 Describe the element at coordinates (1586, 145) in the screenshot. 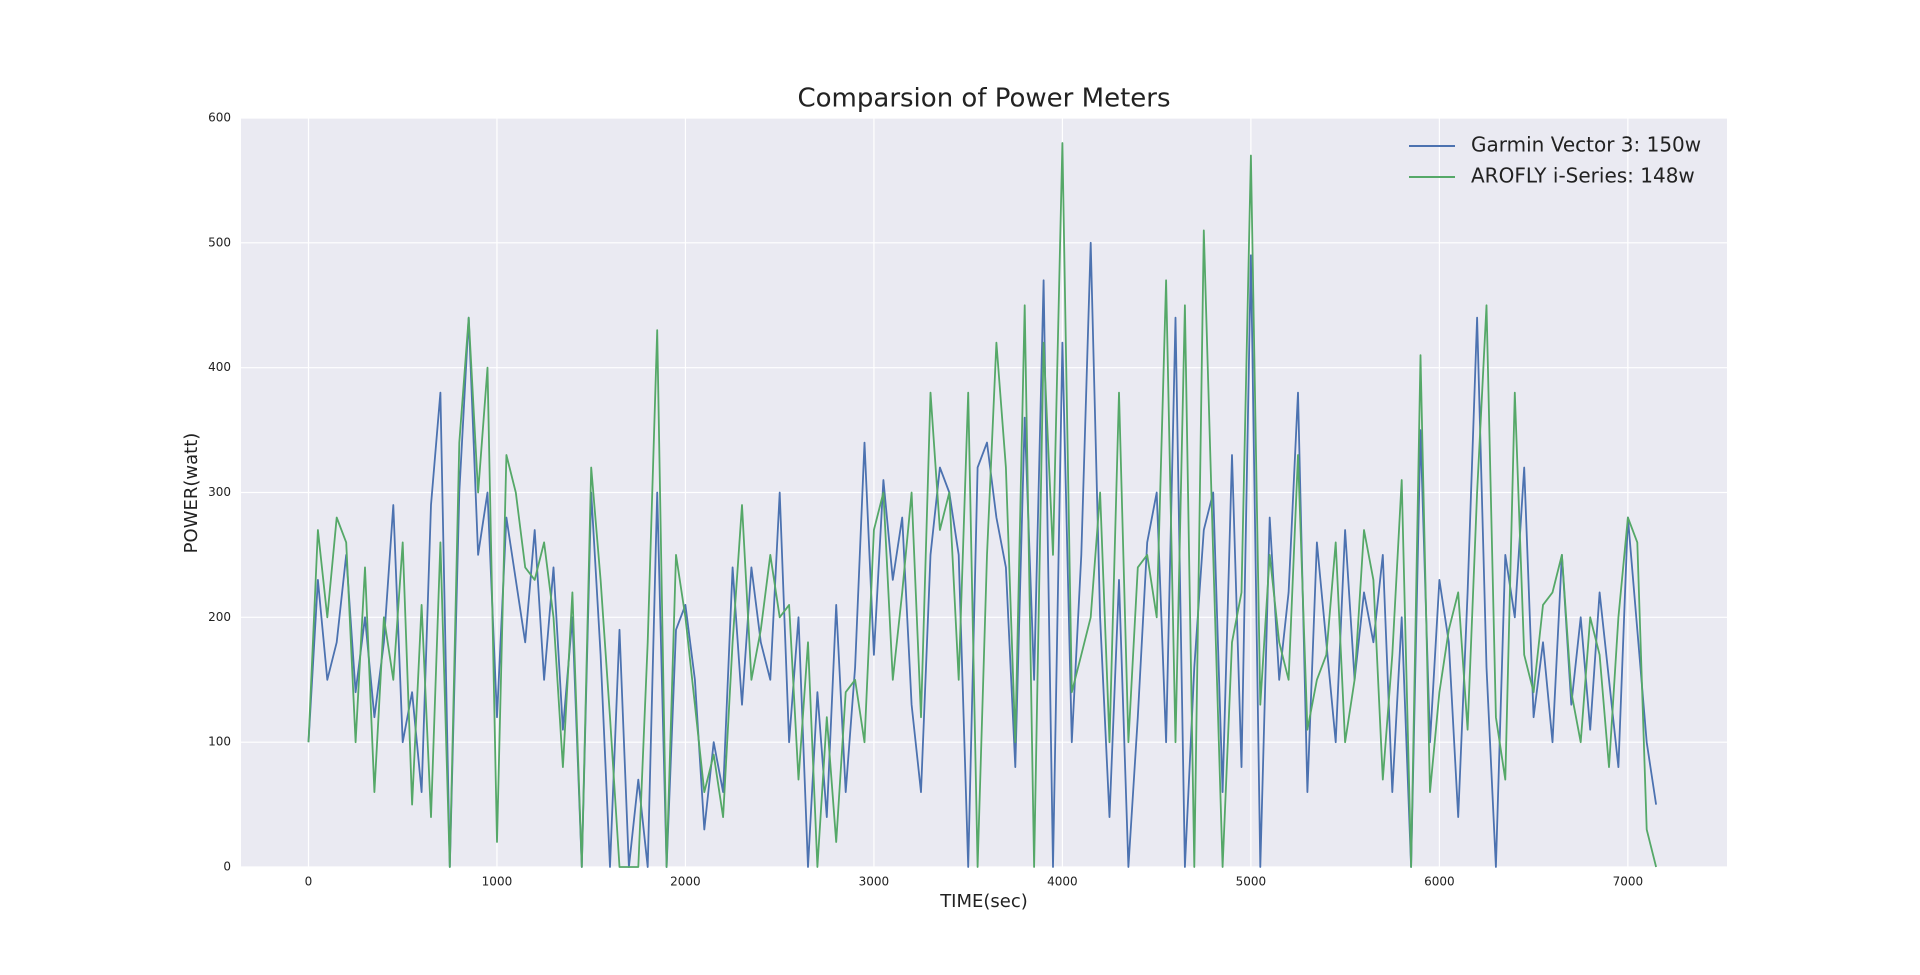

I see `legend-label: Garmin Vector 3: 150w` at that location.